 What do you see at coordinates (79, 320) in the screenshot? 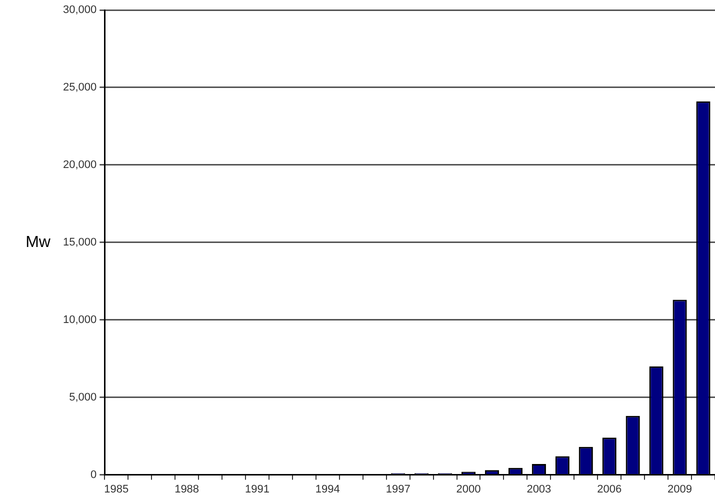
I see `y-tick-label: 10,000` at bounding box center [79, 320].